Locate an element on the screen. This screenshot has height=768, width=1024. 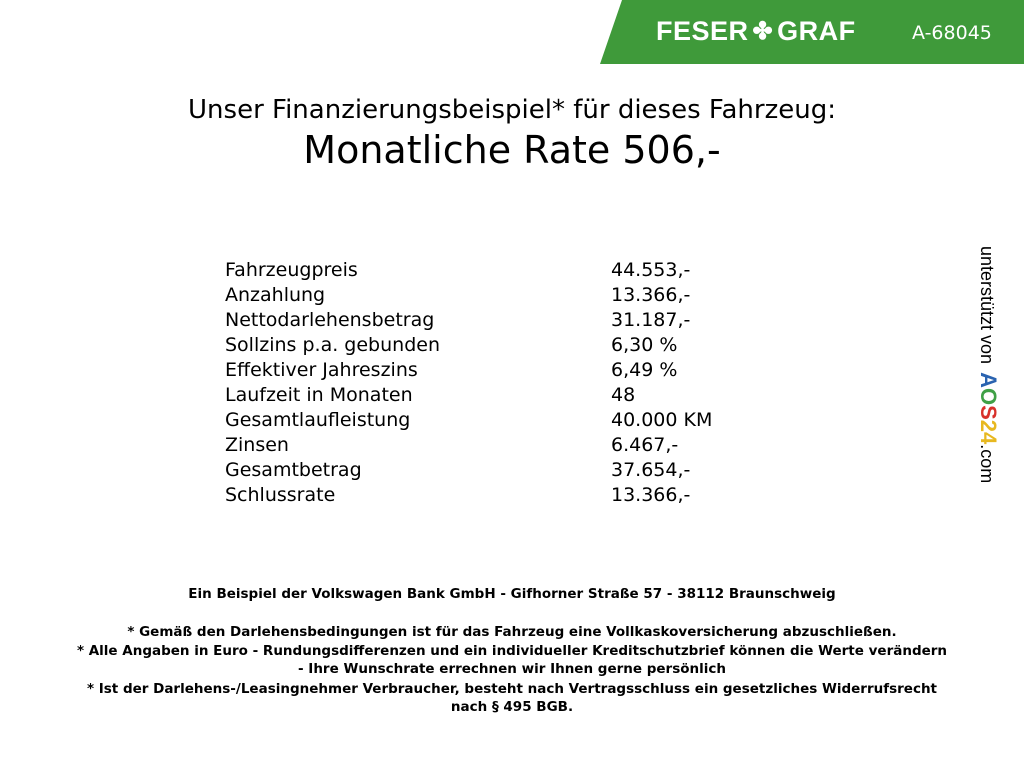
table-row: Sollzins p.a. gebunden 6,30 % is located at coordinates (468, 345).